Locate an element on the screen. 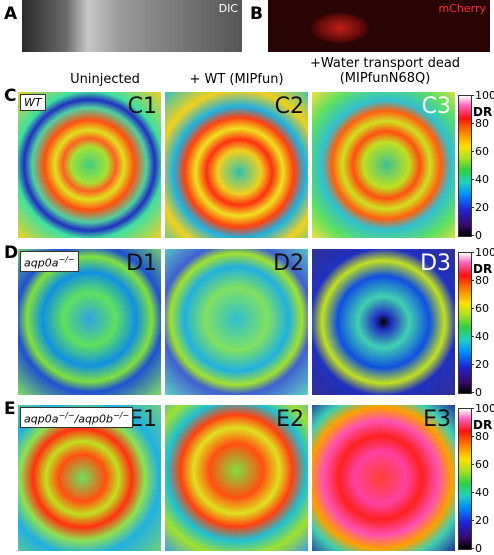 The width and height of the screenshot is (494, 555). row-letter: E is located at coordinates (10, 409).